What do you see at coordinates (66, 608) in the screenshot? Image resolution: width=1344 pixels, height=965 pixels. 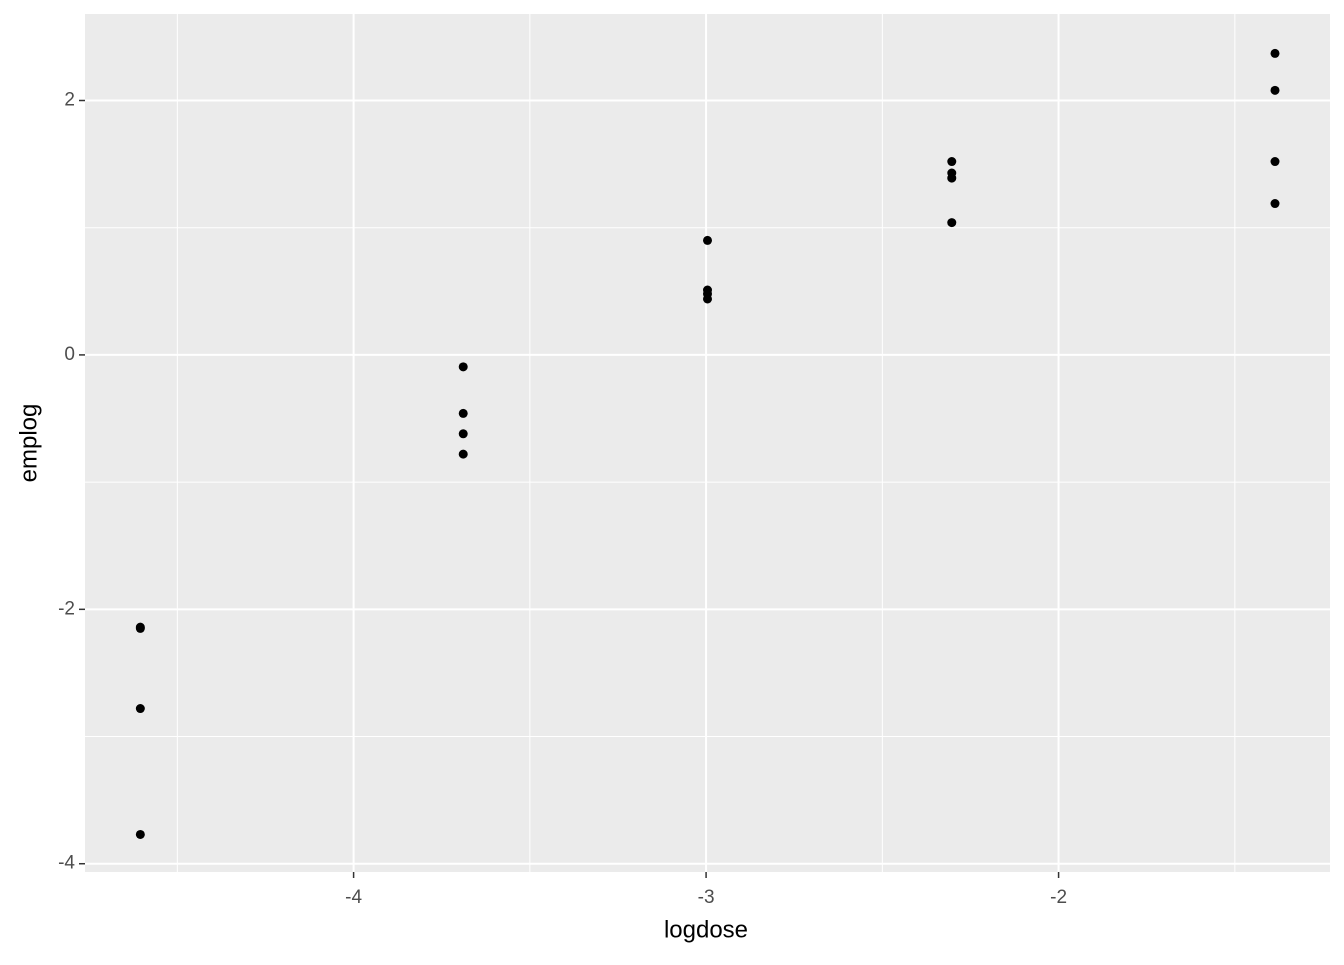 I see `y-tick-label: -2` at bounding box center [66, 608].